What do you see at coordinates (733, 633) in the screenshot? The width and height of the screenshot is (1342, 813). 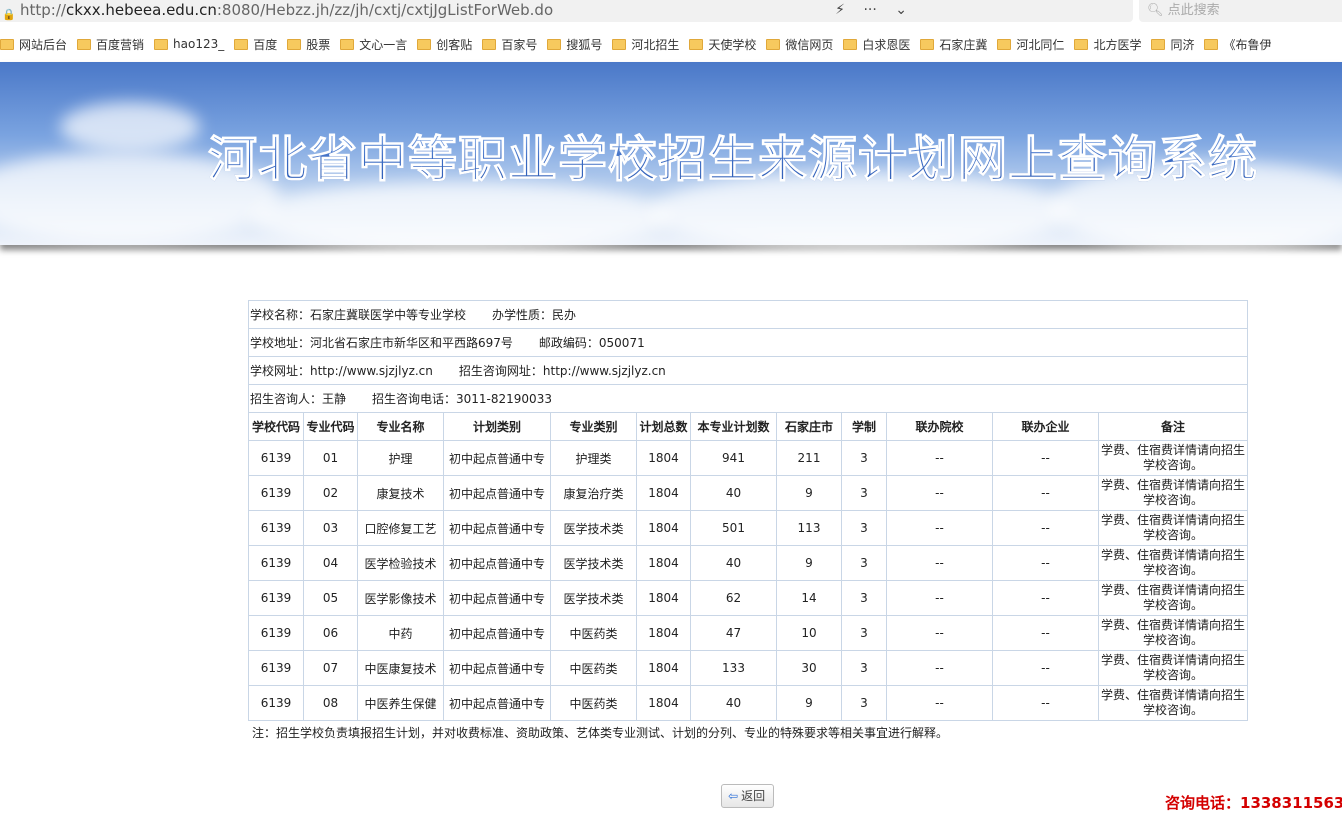 I see `table-cell: 47` at bounding box center [733, 633].